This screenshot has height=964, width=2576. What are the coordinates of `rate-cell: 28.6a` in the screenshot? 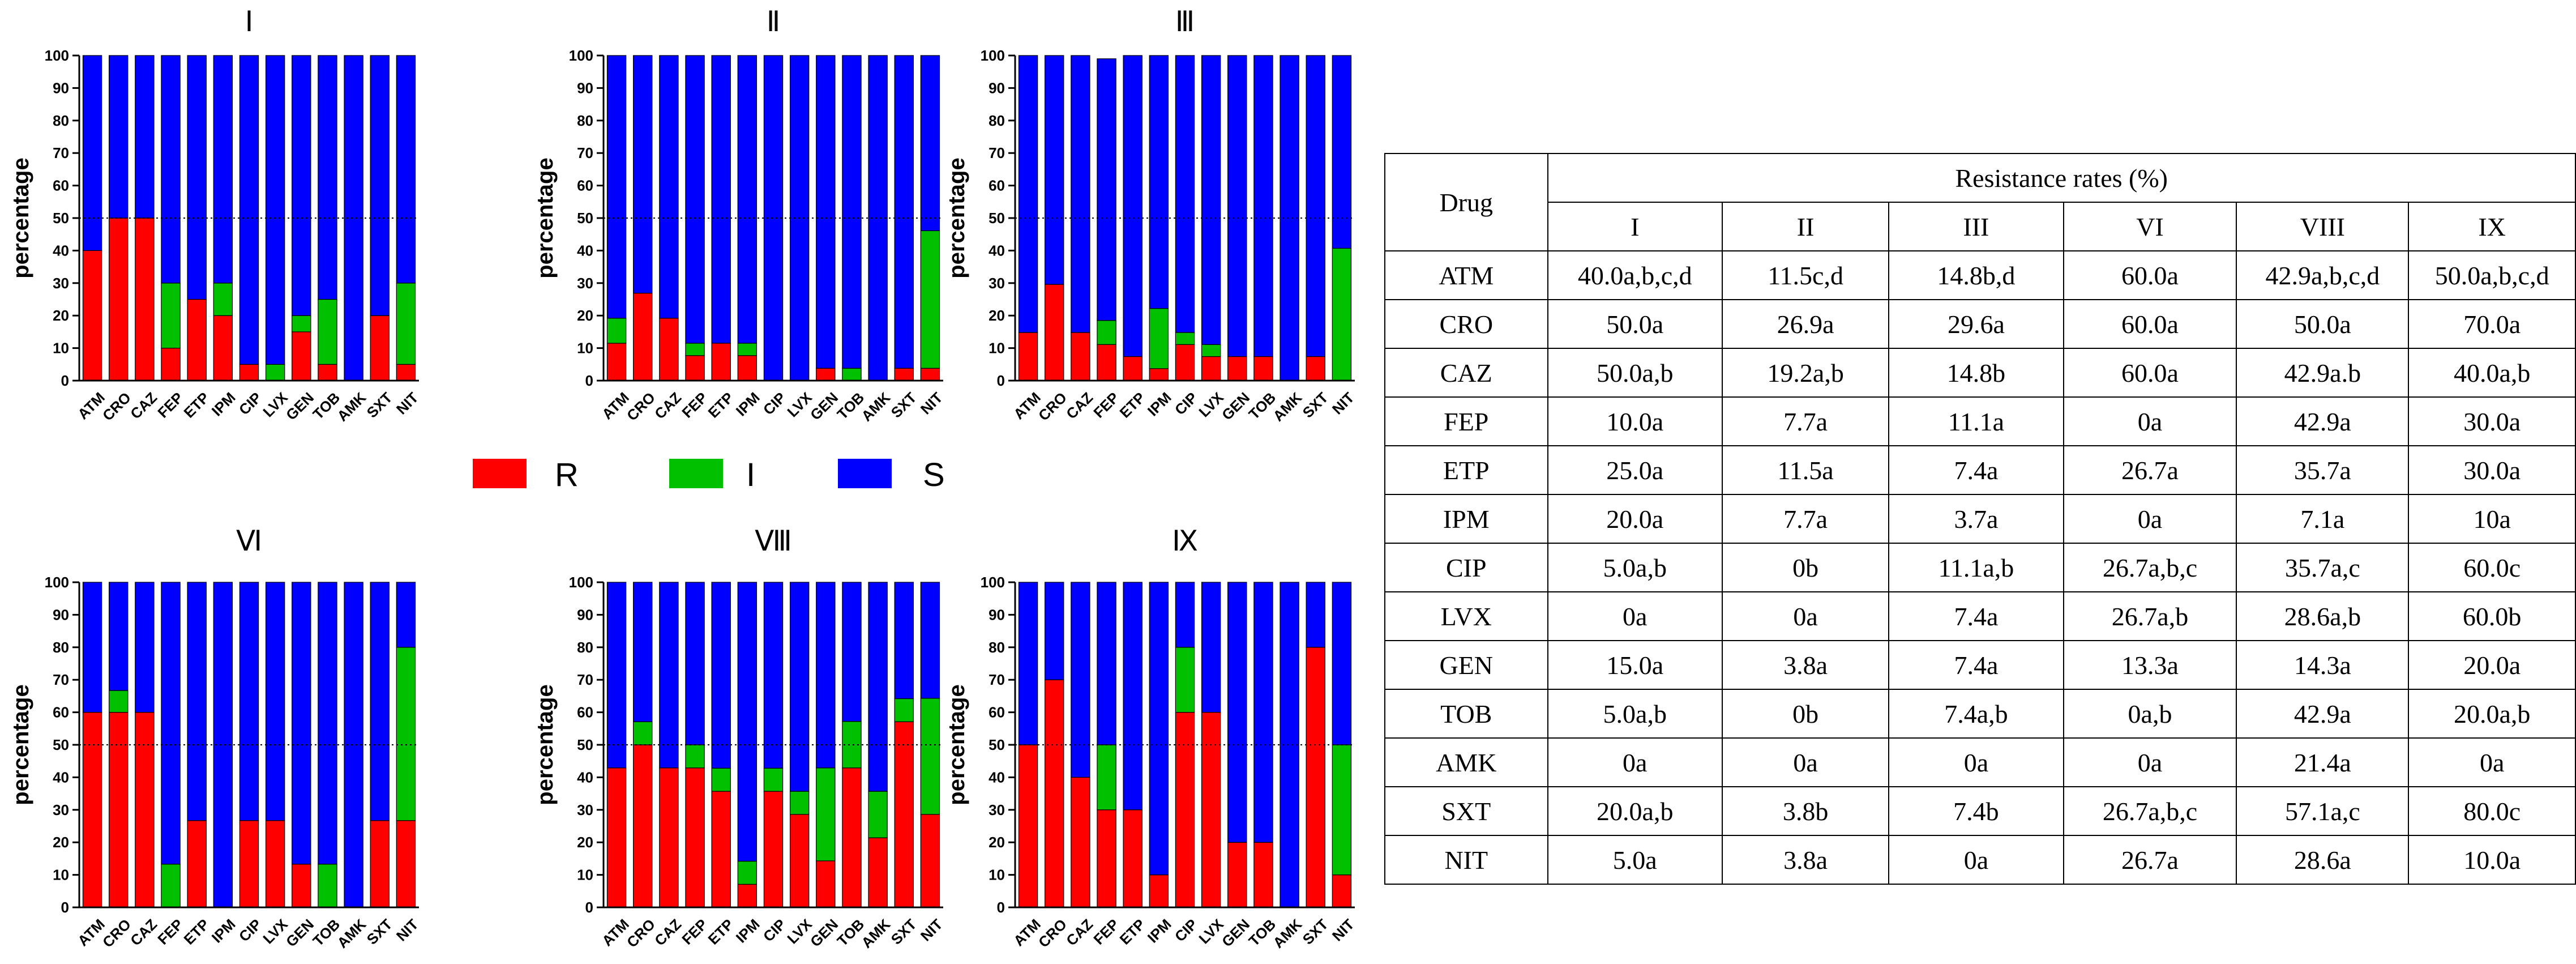 It's located at (2323, 860).